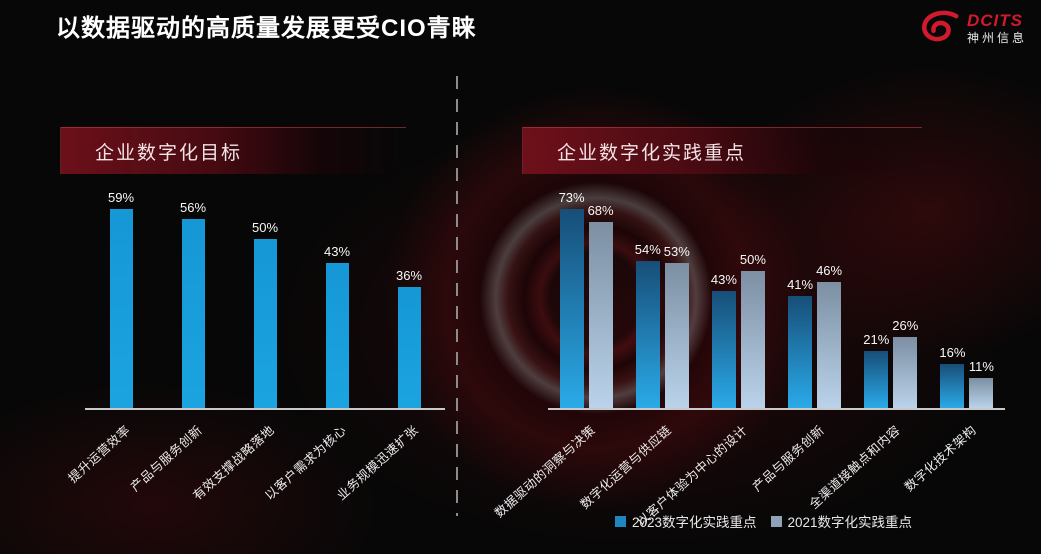  I want to click on bar-value-label: 59%, so click(121, 197).